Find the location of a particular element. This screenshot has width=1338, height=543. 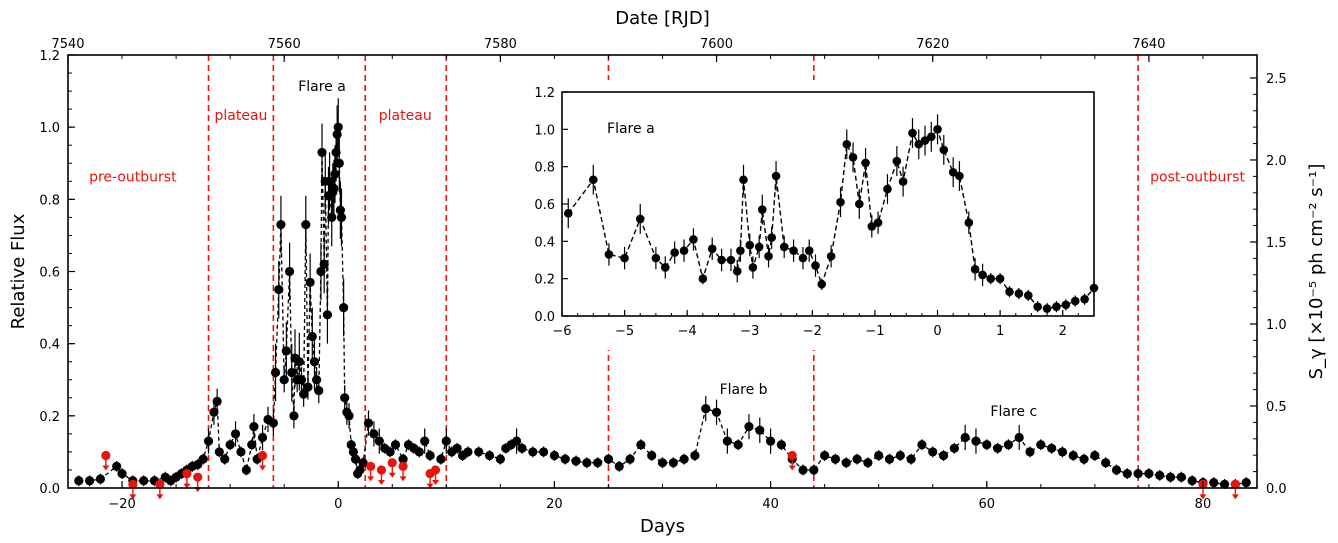

inset-x-tick-label-2: −4 is located at coordinates (687, 331).